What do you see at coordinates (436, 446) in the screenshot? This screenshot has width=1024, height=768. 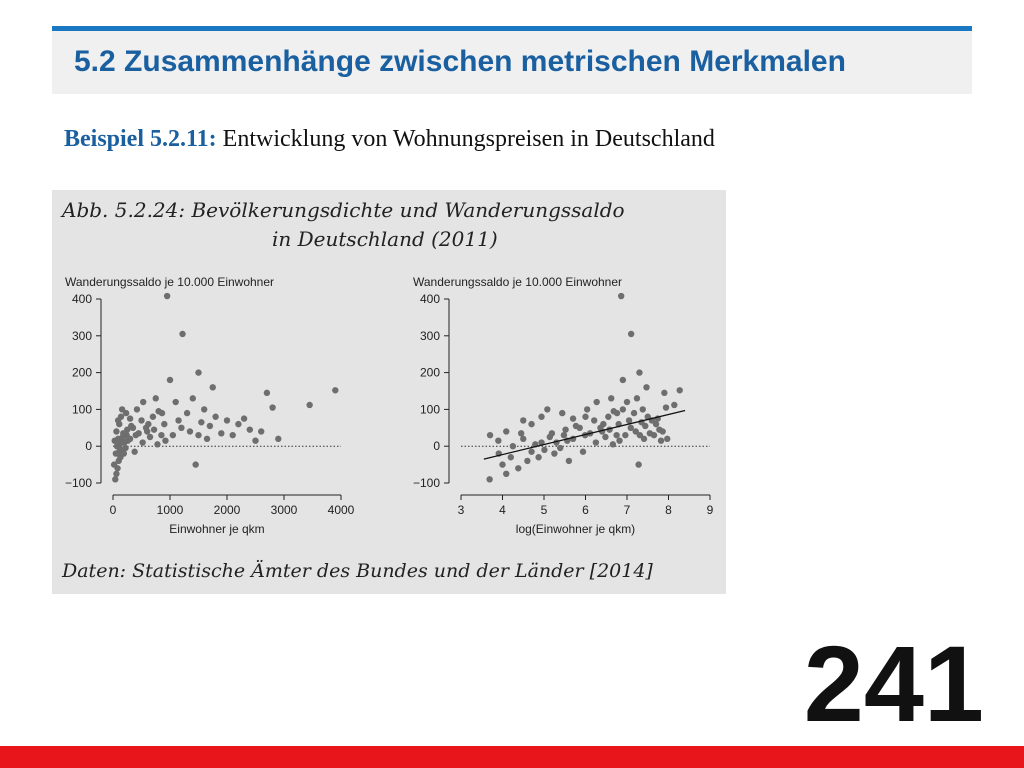 I see `y-tick-label: 0` at bounding box center [436, 446].